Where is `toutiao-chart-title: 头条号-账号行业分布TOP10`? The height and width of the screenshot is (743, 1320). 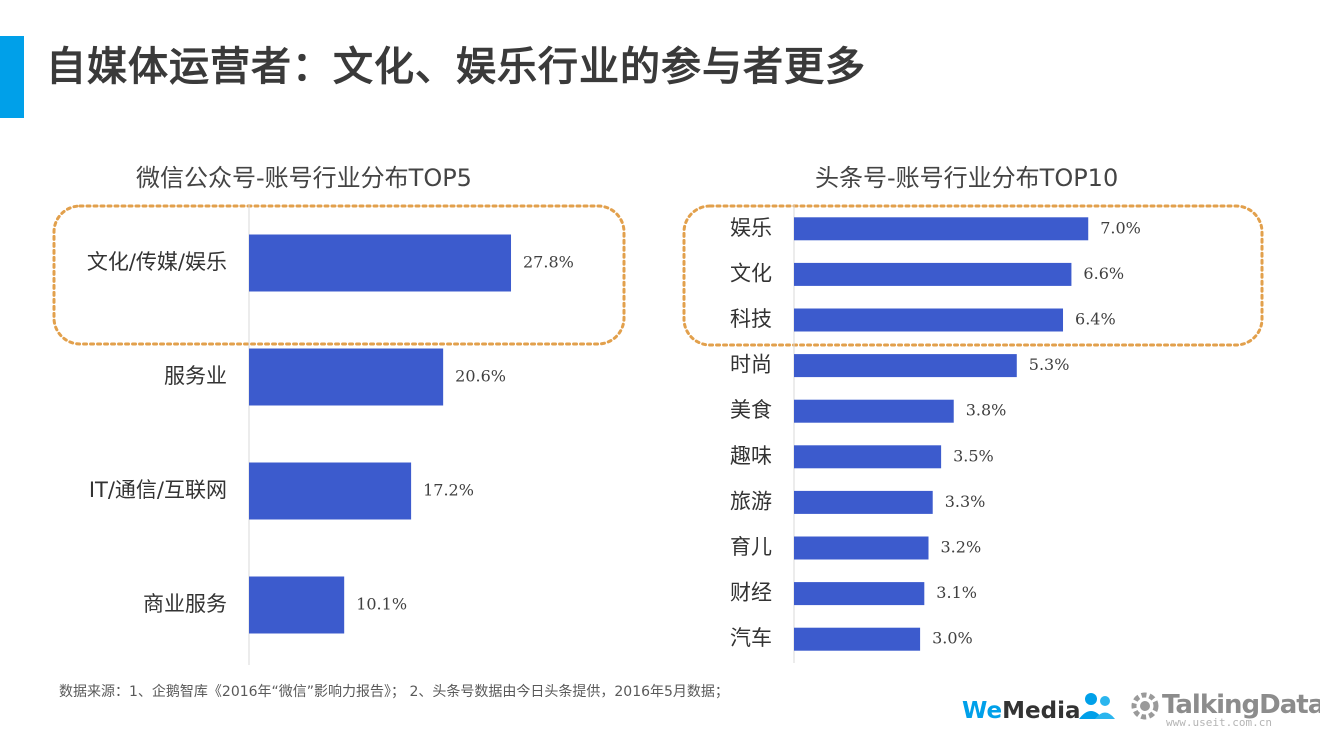 toutiao-chart-title: 头条号-账号行业分布TOP10 is located at coordinates (967, 178).